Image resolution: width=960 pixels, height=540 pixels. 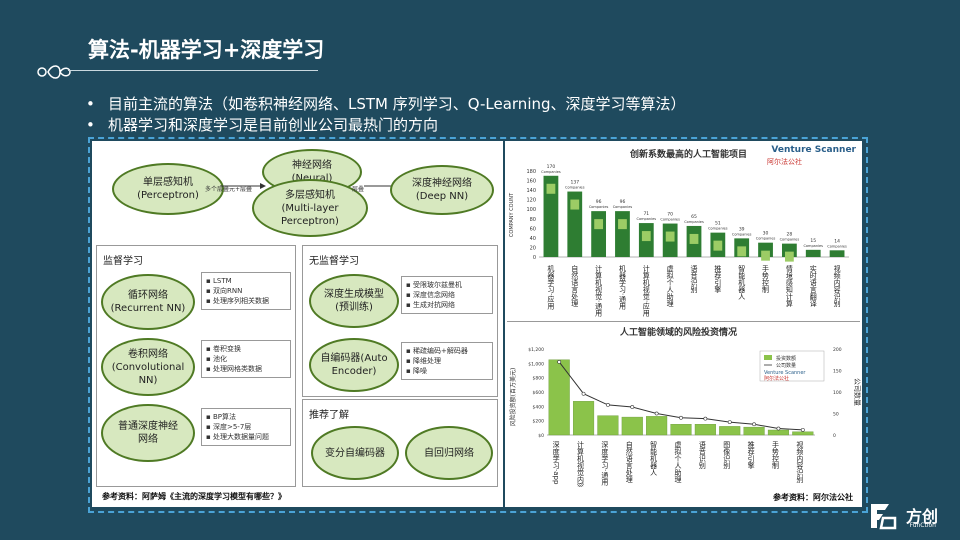 What do you see at coordinates (148, 354) in the screenshot?
I see `node-label: 卷积网络` at bounding box center [148, 354].